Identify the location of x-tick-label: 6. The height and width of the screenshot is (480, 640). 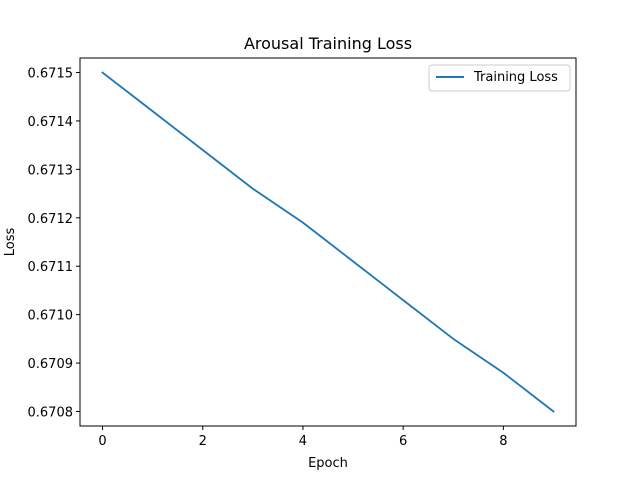
(403, 441).